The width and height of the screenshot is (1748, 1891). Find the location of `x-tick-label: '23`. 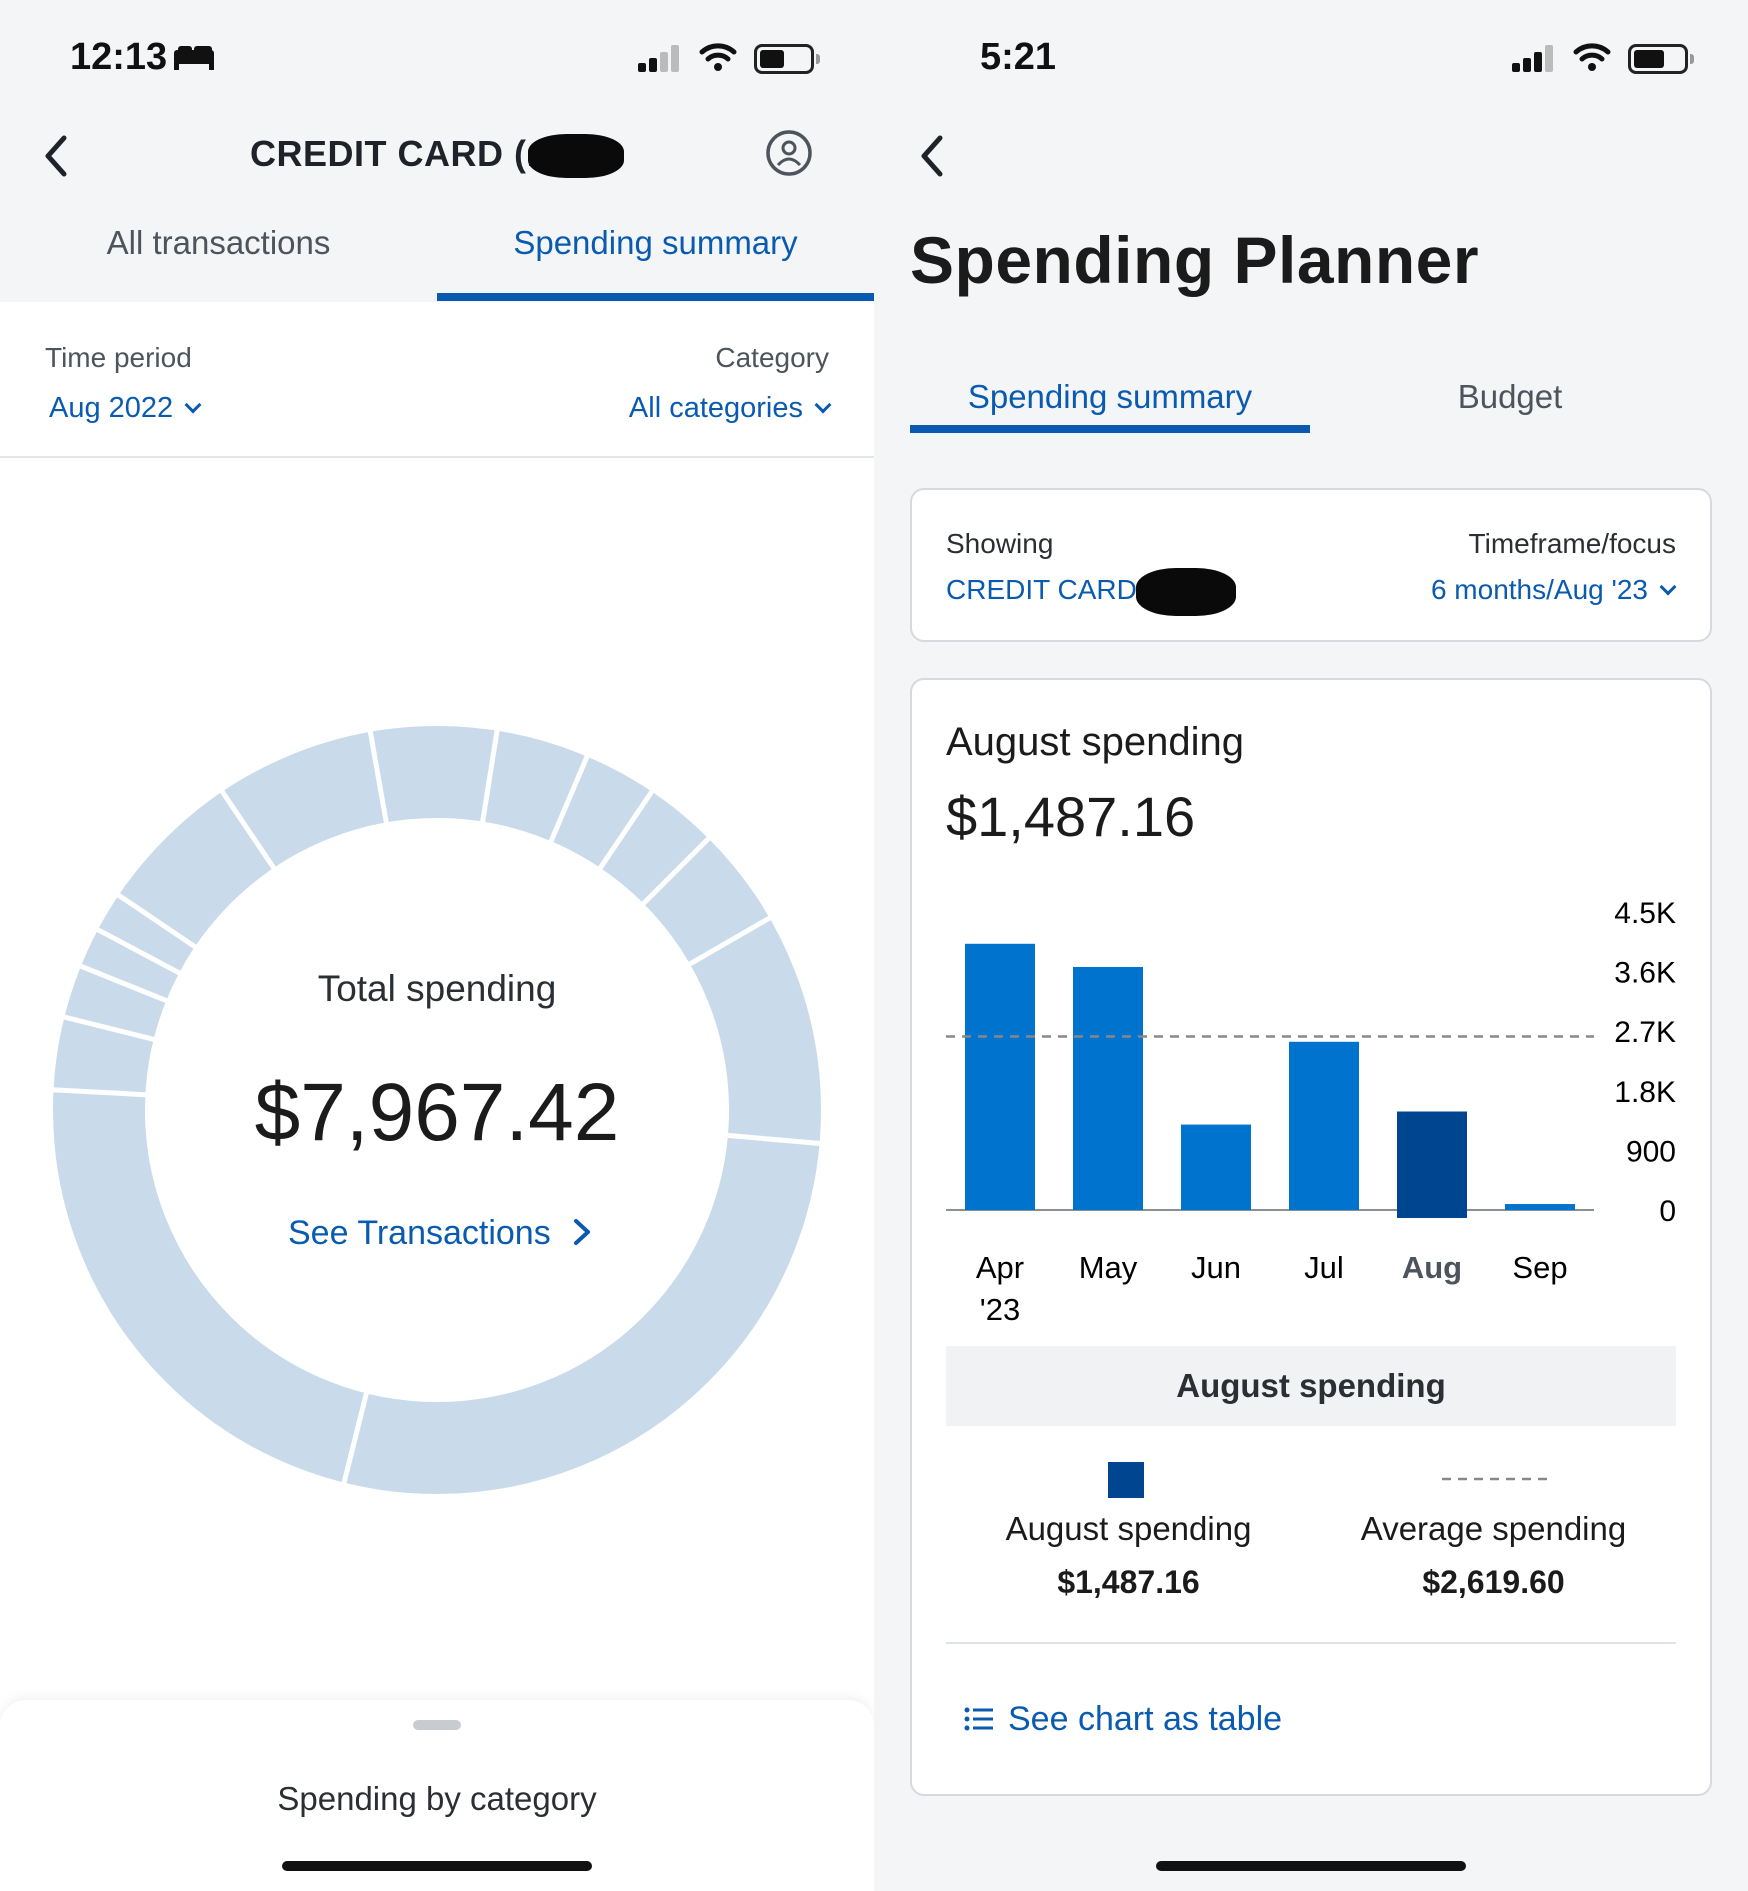

x-tick-label: '23 is located at coordinates (1000, 1309).